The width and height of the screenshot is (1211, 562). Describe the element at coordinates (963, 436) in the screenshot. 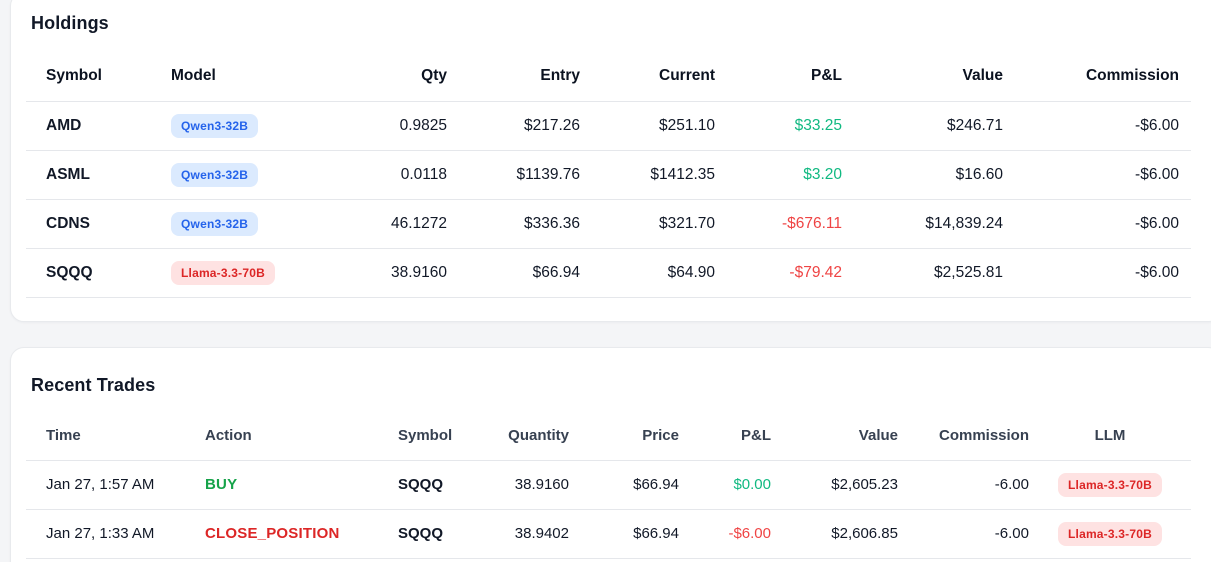

I see `col-header-trade-commission: Commission` at that location.